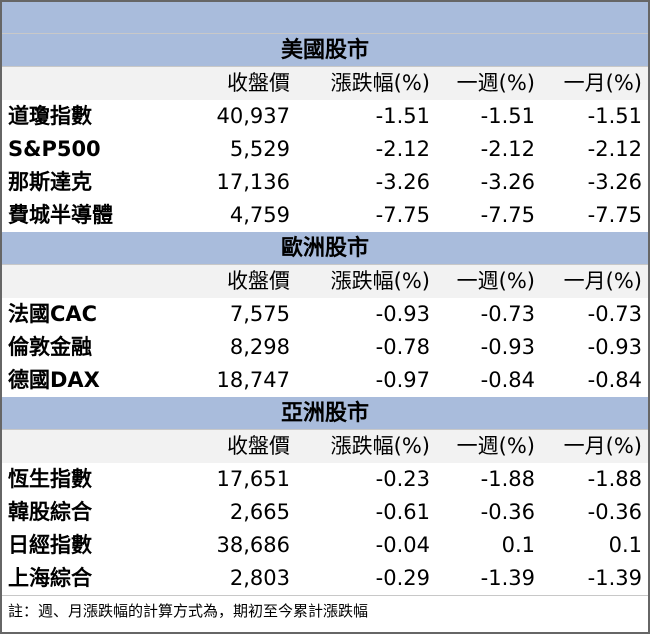  Describe the element at coordinates (325, 347) in the screenshot. I see `data-row: 倫敦金融 8,298 -0.78 -0.93 -0.93` at that location.